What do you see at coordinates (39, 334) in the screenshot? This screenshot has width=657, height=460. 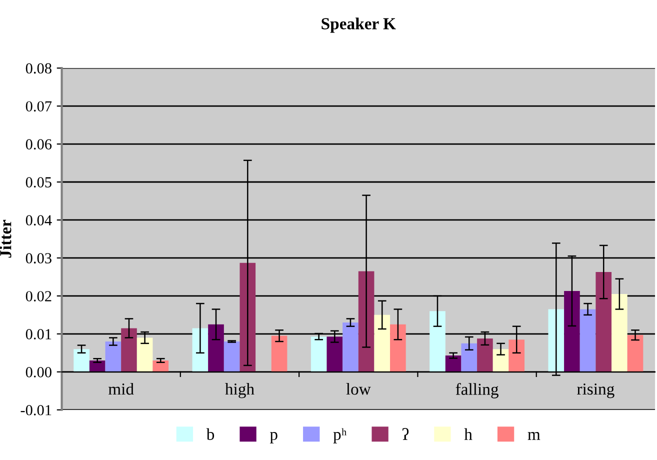 I see `y-tick-label: 0.01` at bounding box center [39, 334].